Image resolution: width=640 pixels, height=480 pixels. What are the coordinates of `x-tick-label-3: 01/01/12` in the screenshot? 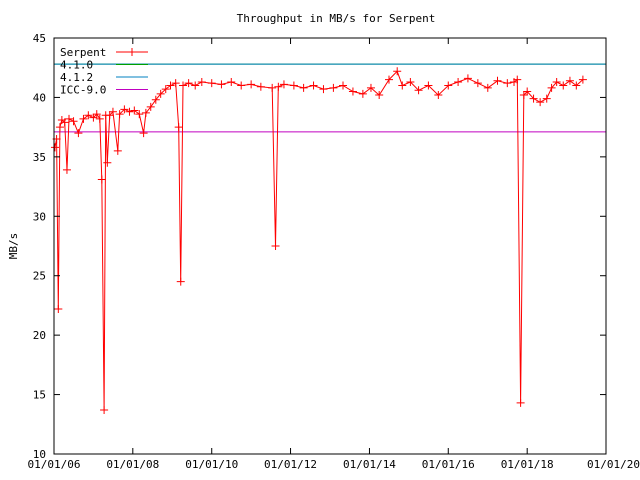 It's located at (290, 464).